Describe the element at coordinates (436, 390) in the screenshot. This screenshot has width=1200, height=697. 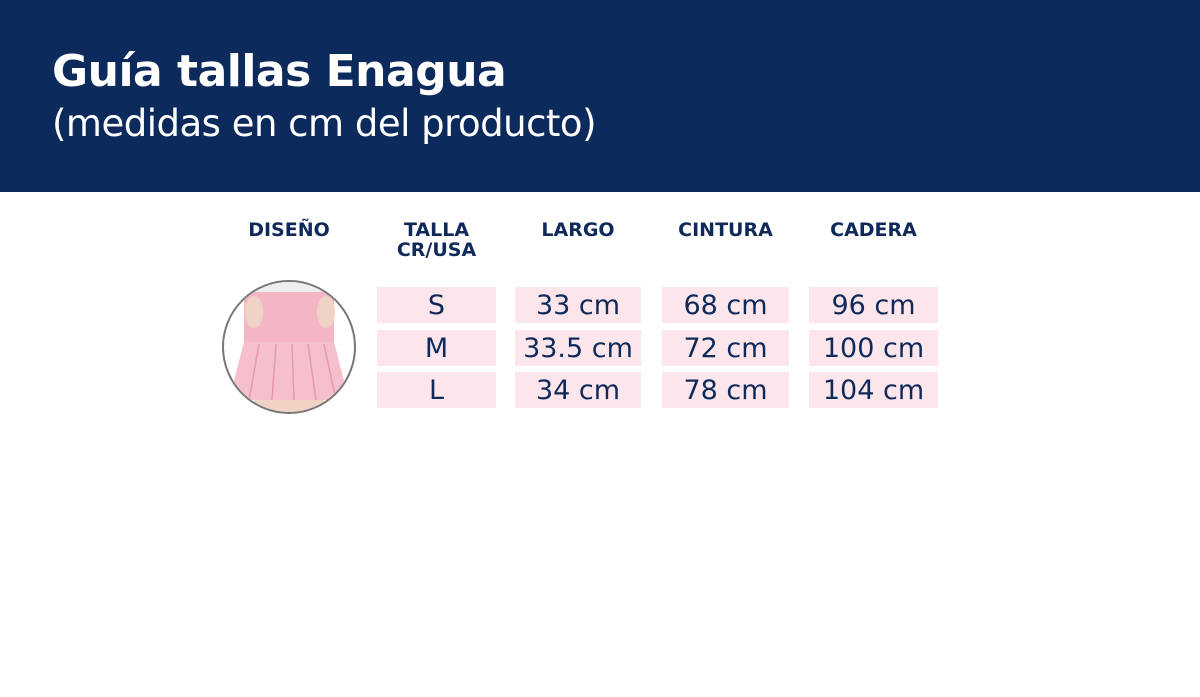
I see `talla-cell: L` at that location.